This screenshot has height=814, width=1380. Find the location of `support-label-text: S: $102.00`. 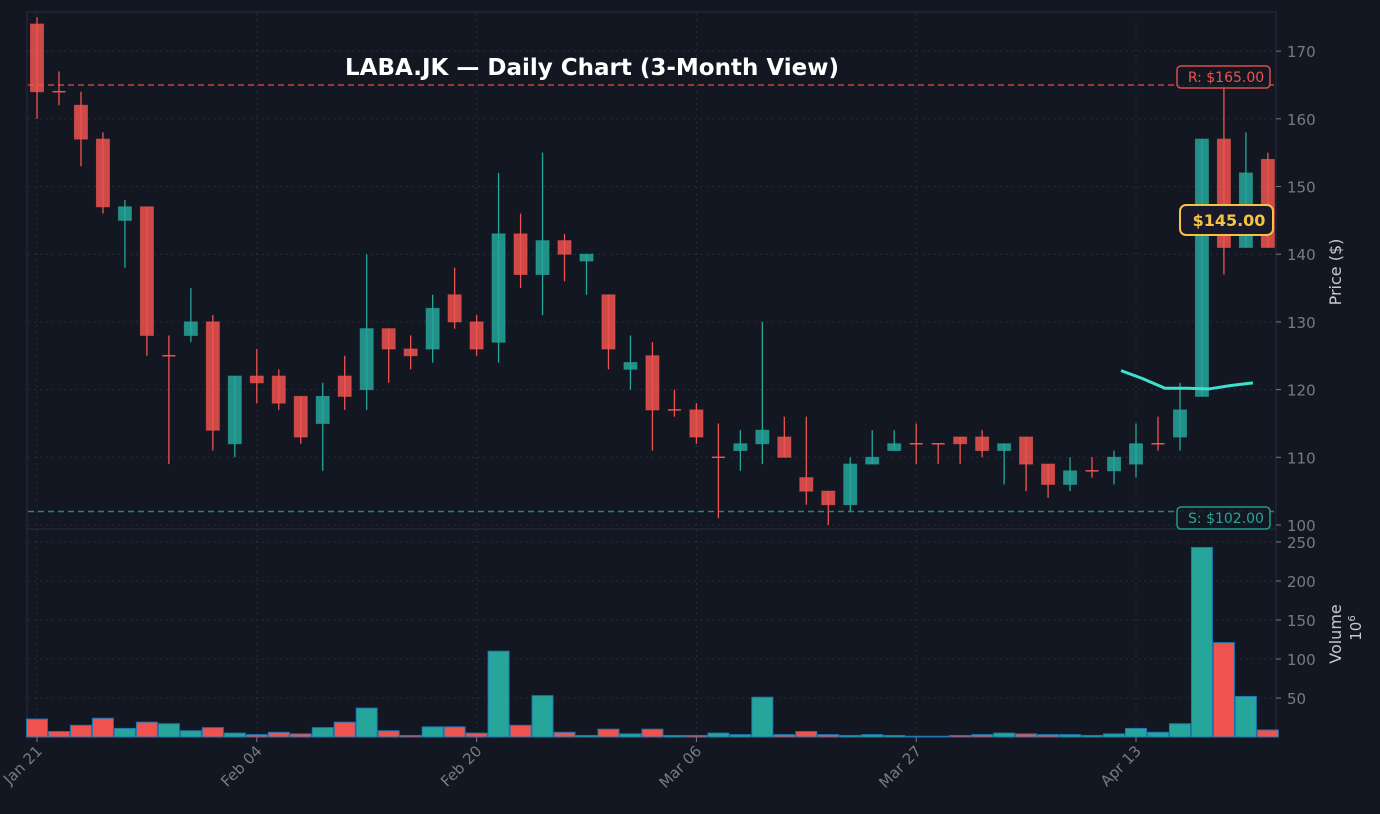

support-label-text: S: $102.00 is located at coordinates (1226, 519).